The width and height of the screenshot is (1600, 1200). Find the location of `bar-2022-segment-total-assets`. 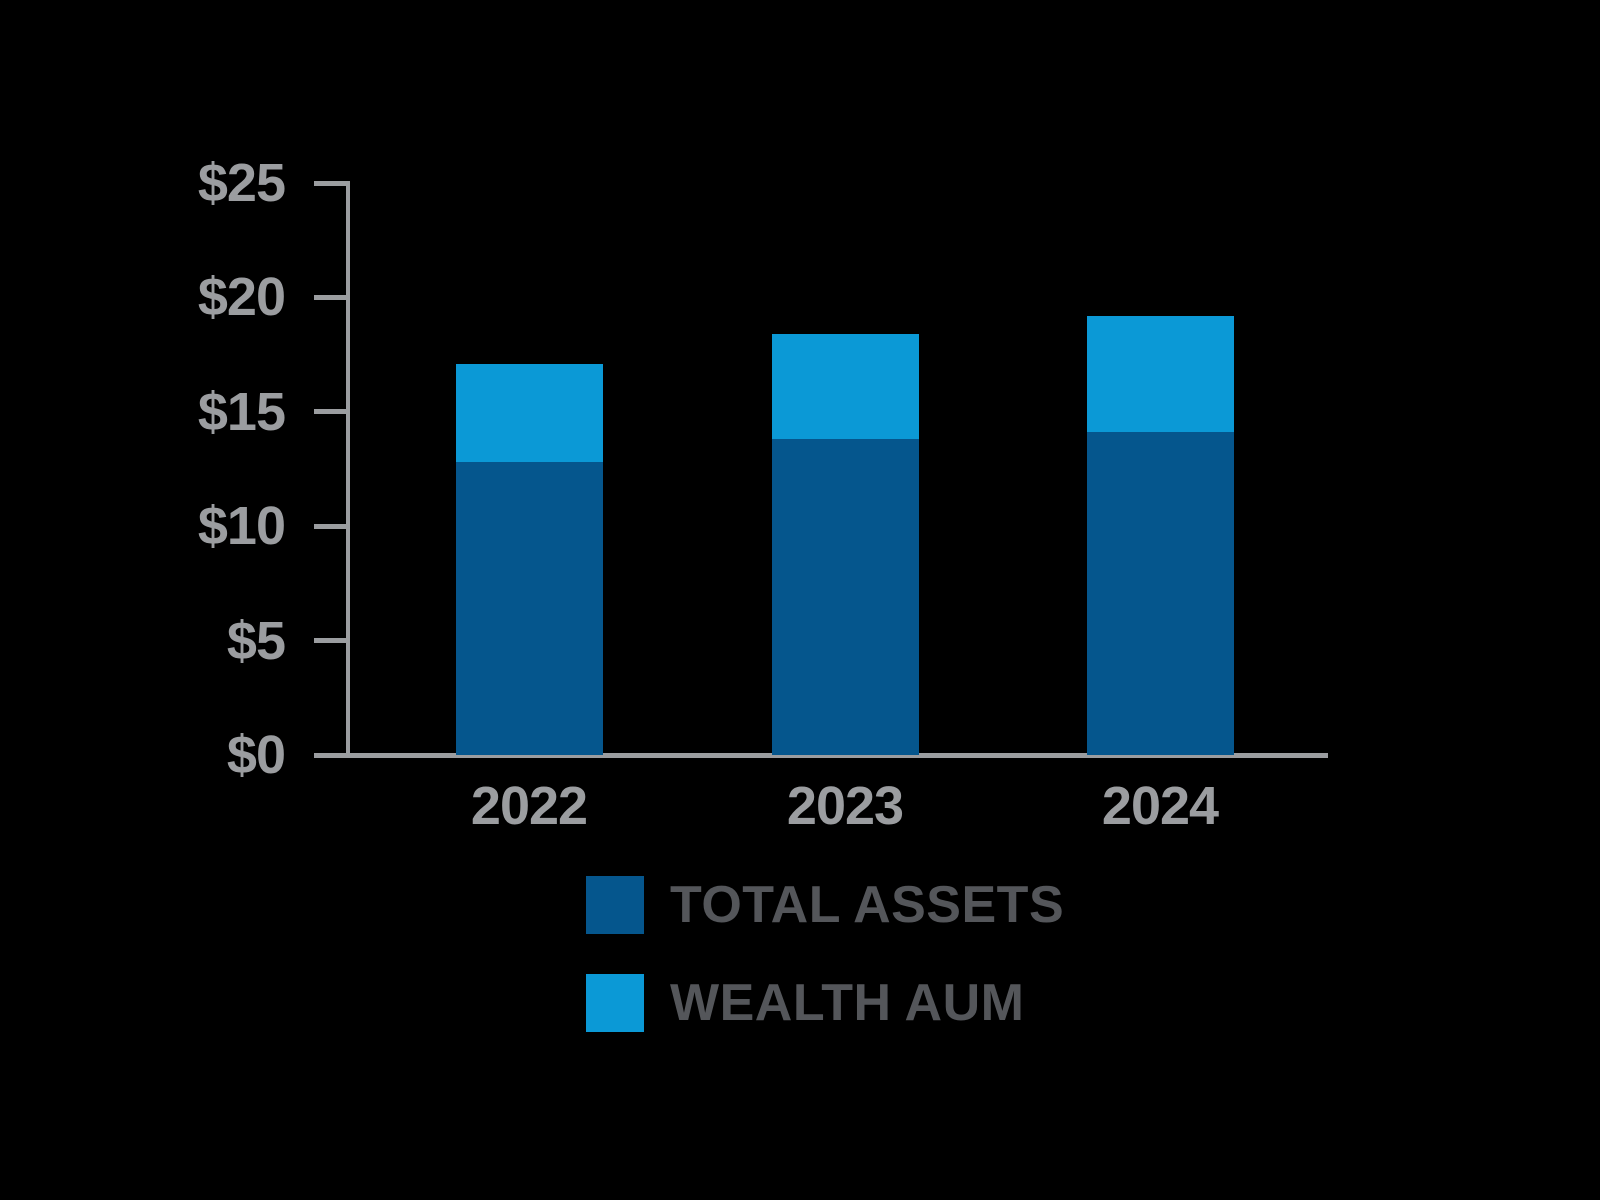

bar-2022-segment-total-assets is located at coordinates (529, 608).